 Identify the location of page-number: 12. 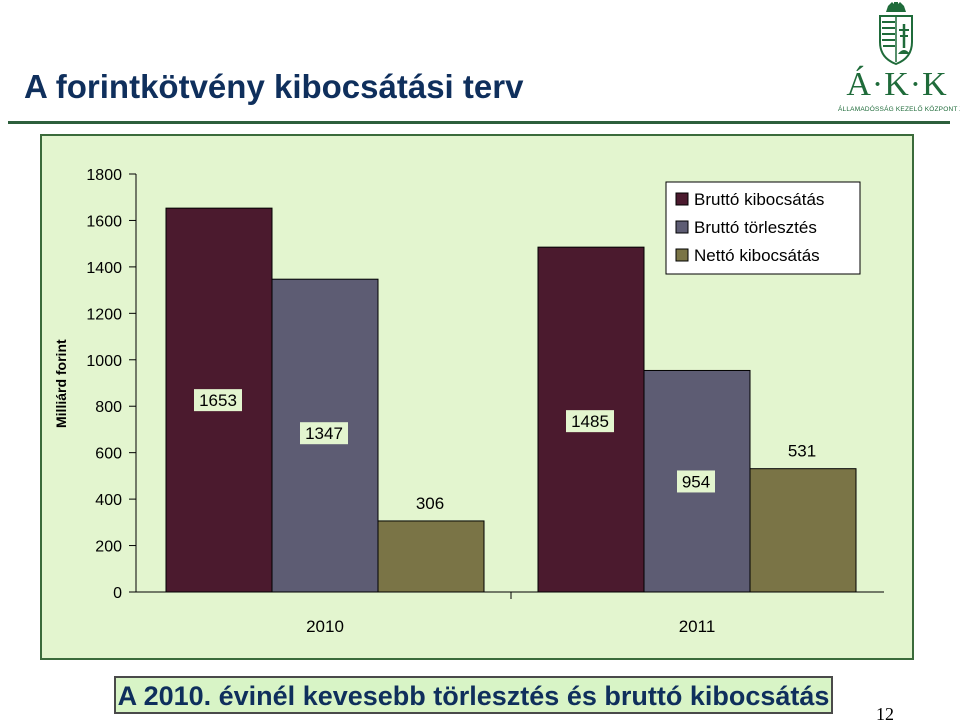
(885, 714).